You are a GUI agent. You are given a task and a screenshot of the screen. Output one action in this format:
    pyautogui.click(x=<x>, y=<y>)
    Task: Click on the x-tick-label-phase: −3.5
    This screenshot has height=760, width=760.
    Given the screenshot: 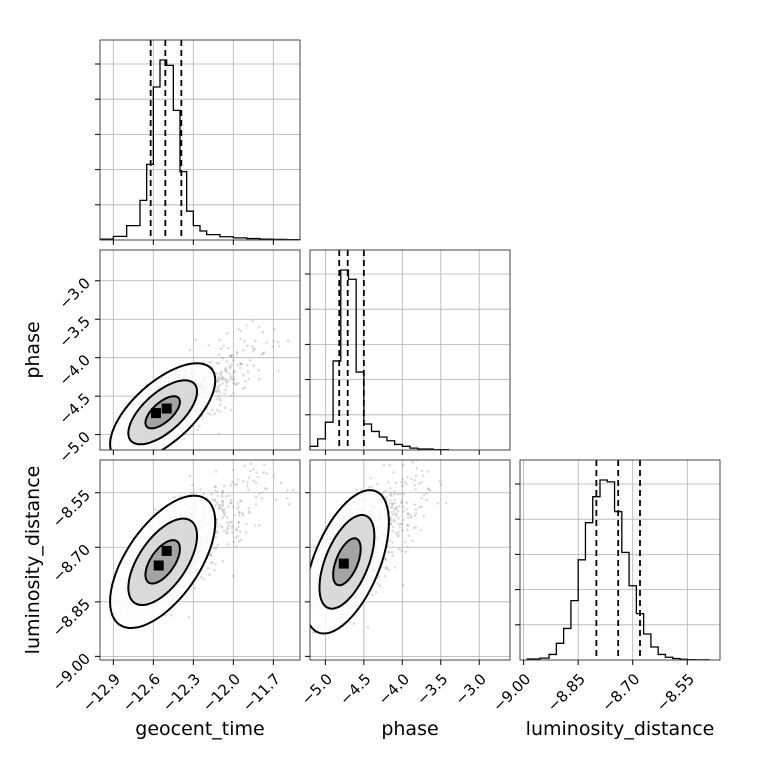 What is the action you would take?
    pyautogui.click(x=432, y=689)
    